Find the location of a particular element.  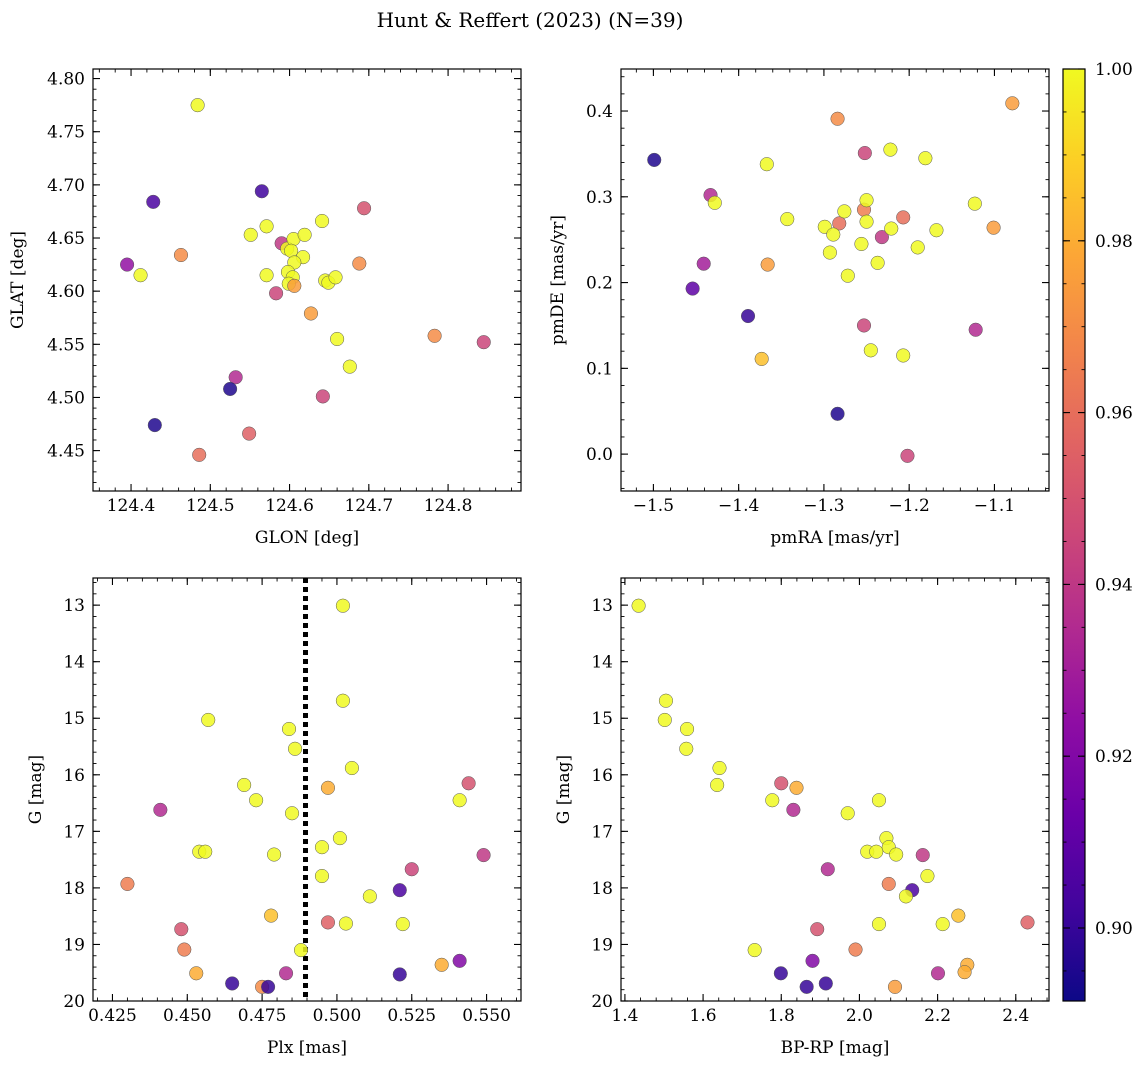

x-tick-label: 124.5 is located at coordinates (210, 506).